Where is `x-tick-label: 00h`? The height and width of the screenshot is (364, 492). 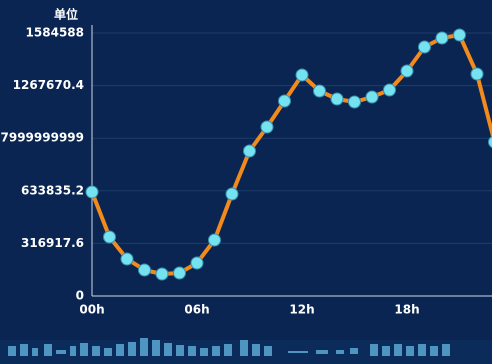 x-tick-label: 00h is located at coordinates (91, 310).